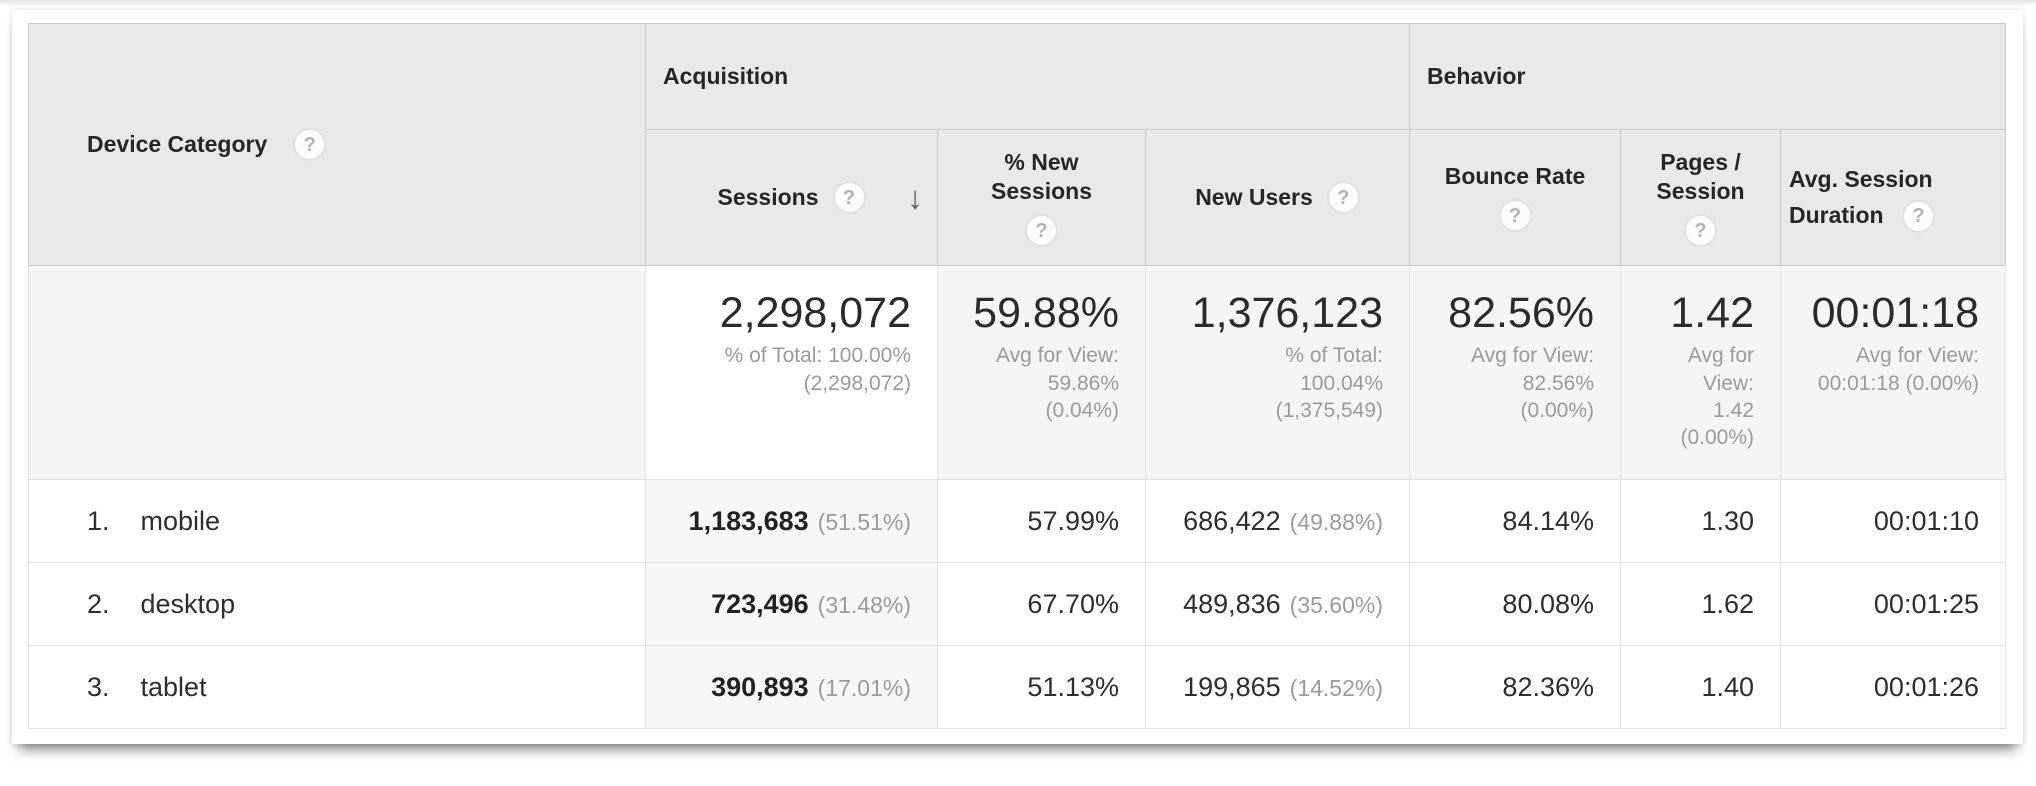  Describe the element at coordinates (768, 197) in the screenshot. I see `column-header-sessions-label: Sessions` at that location.